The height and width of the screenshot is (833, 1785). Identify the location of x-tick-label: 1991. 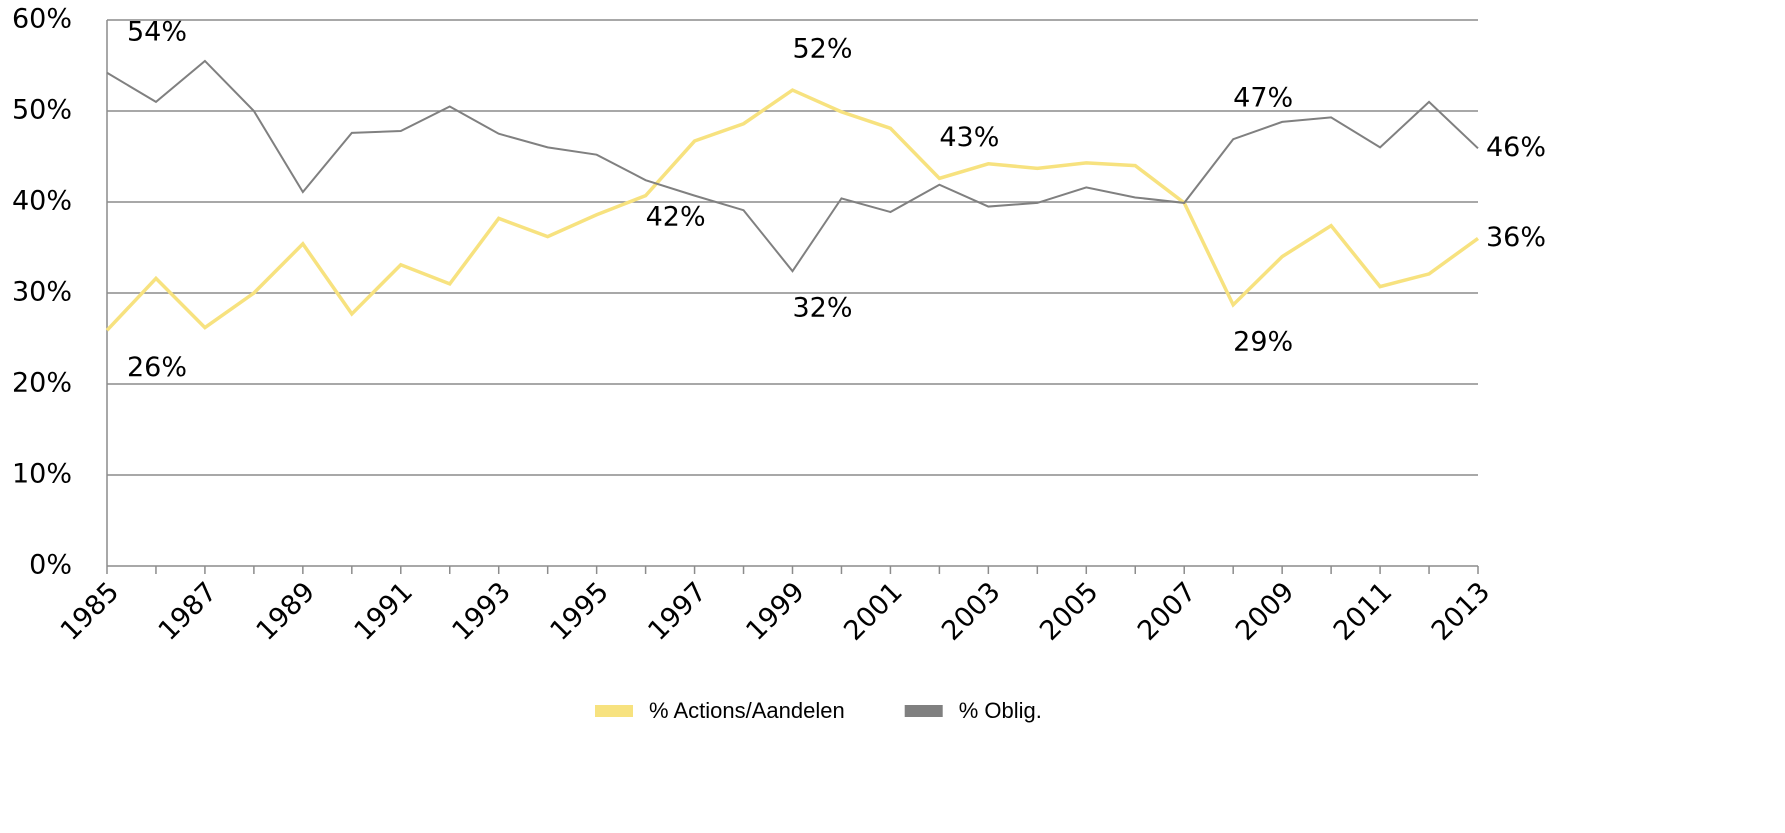
(384, 611).